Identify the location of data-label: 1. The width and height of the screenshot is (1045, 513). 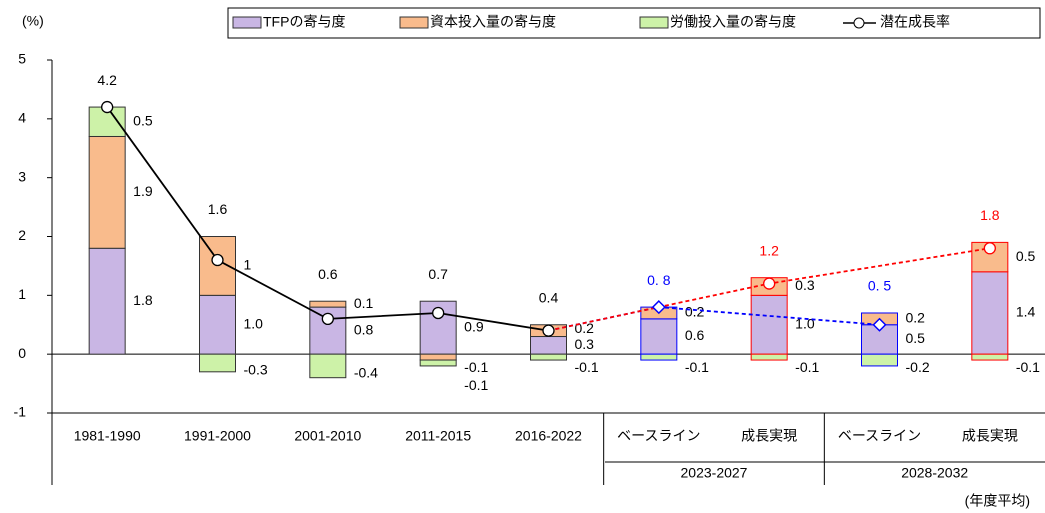
(248, 265).